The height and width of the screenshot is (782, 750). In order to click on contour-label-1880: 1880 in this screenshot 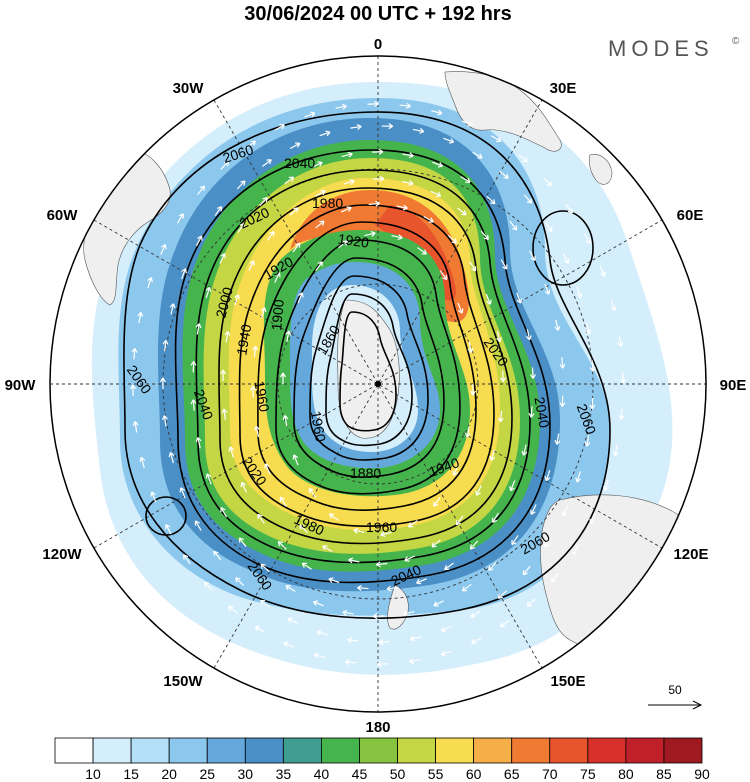, I will do `click(365, 473)`.